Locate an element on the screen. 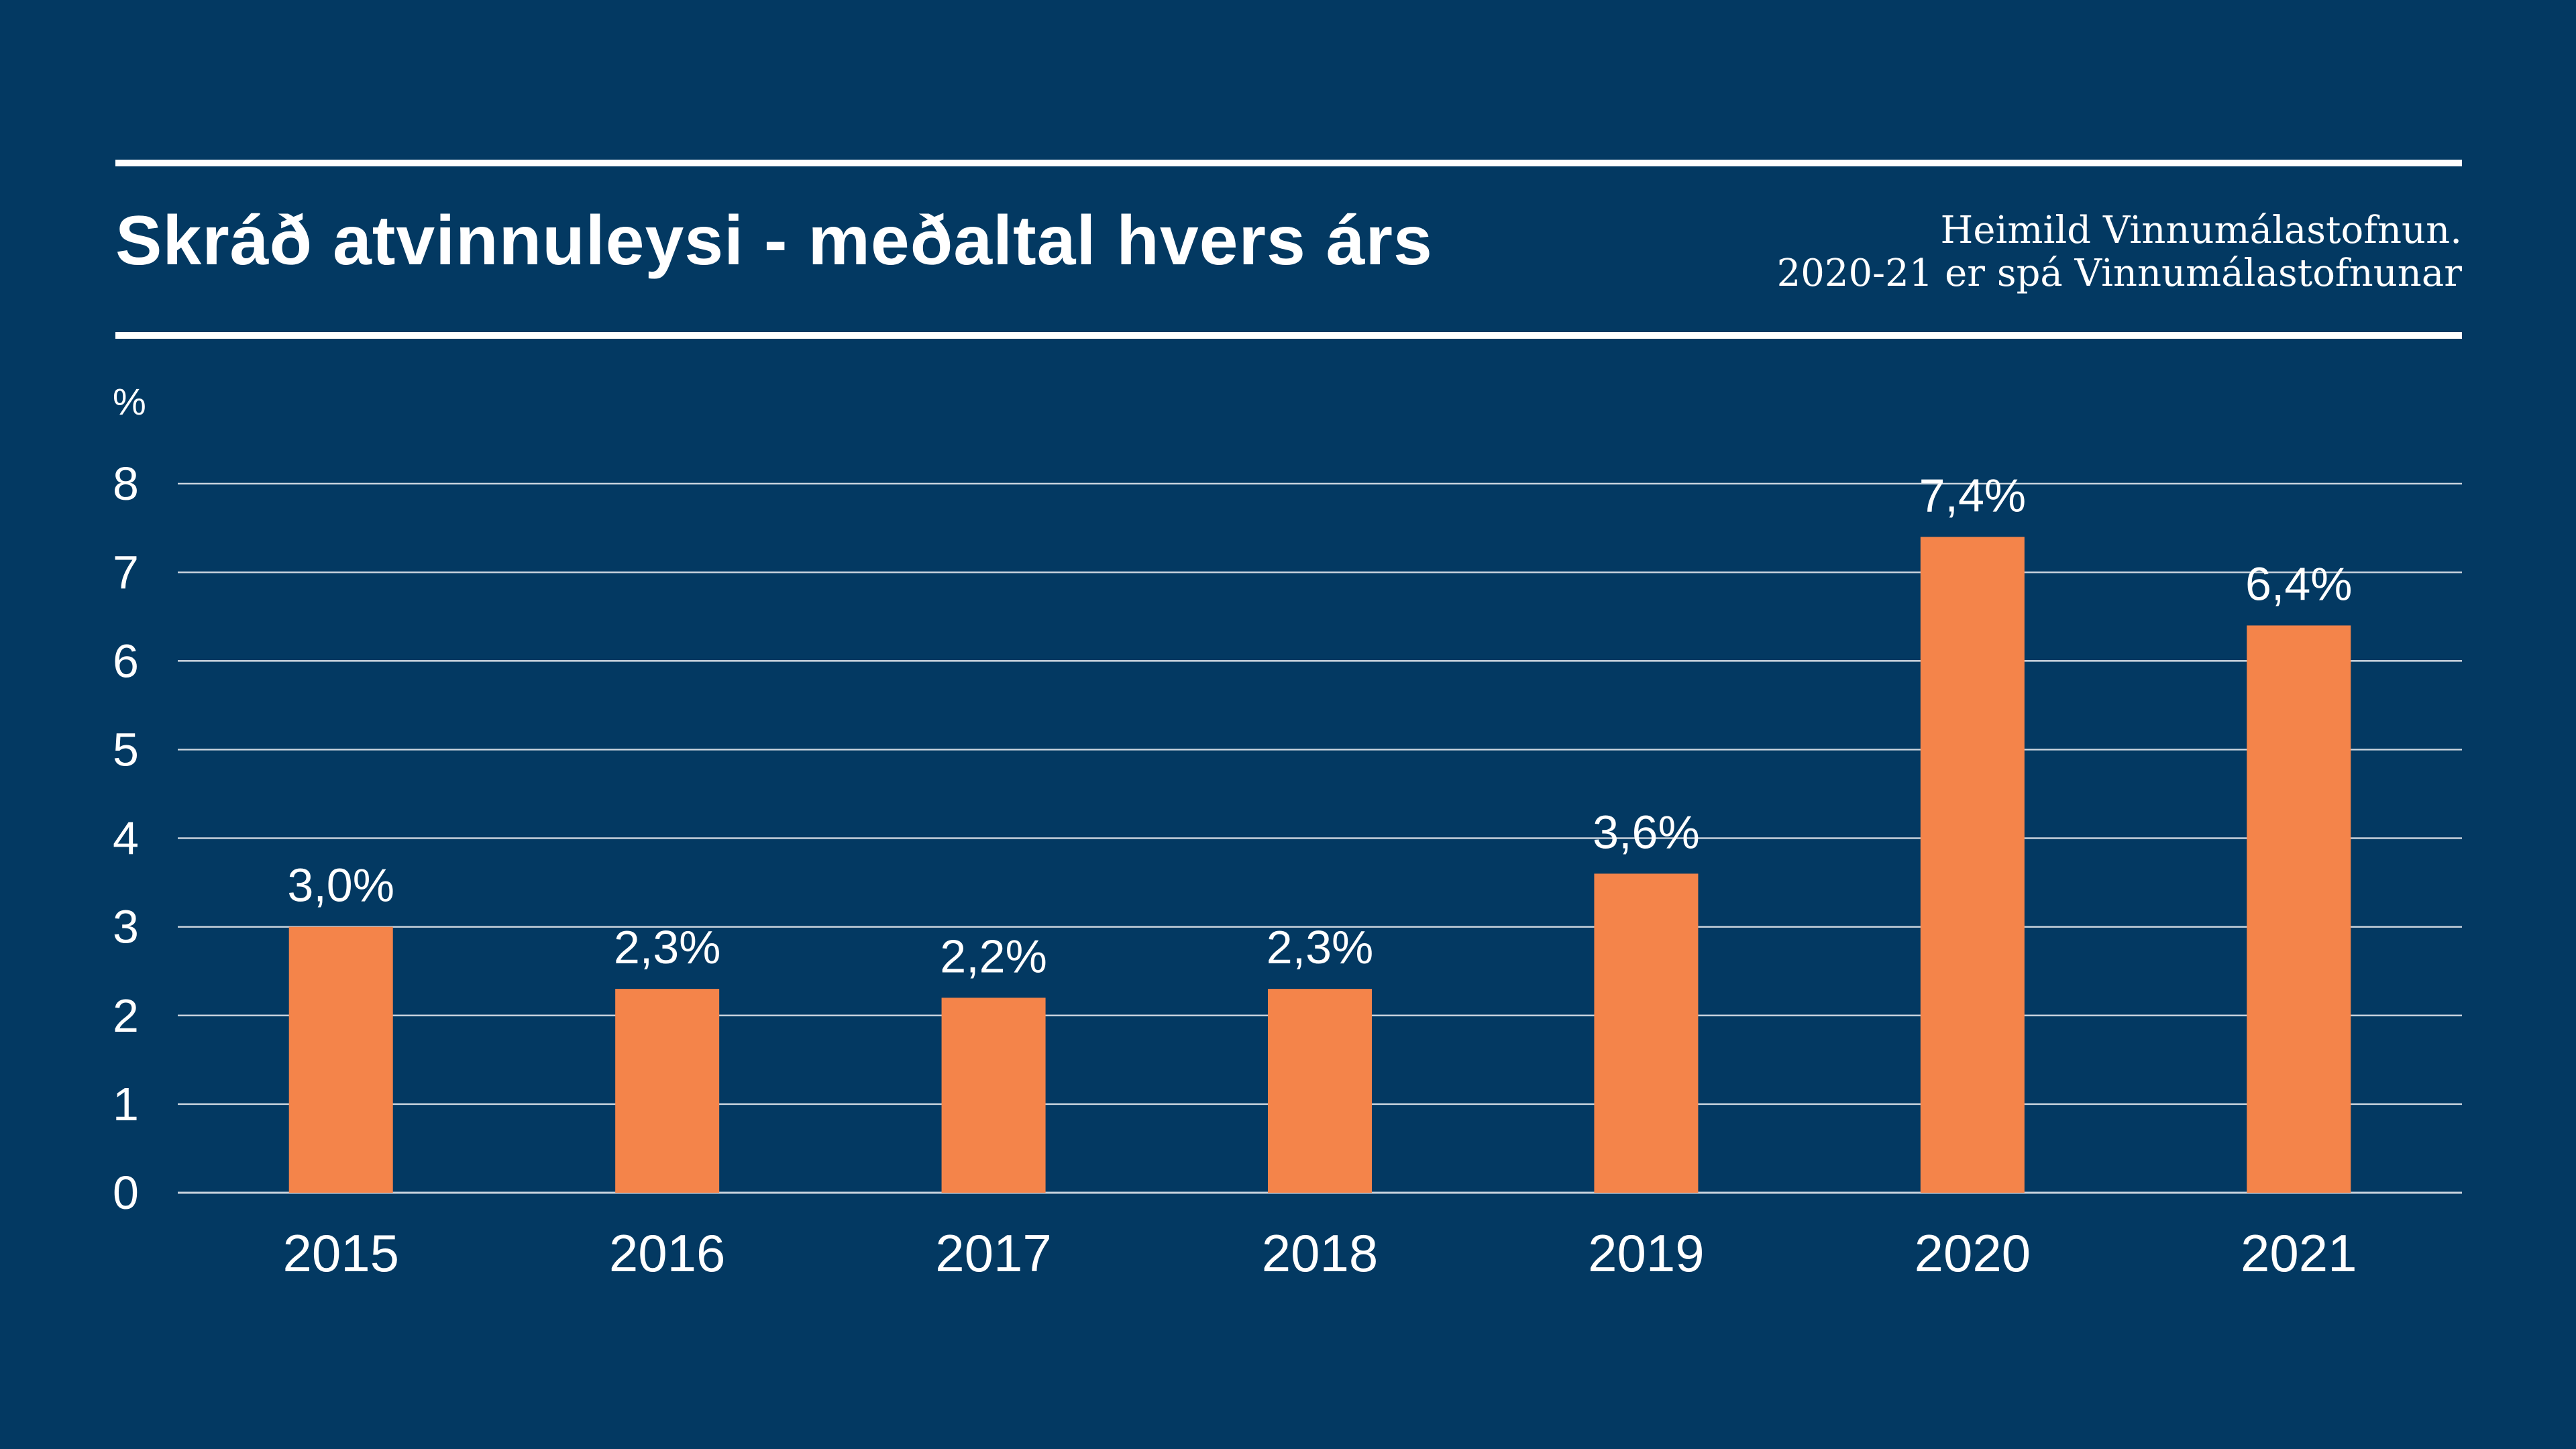 Image resolution: width=2576 pixels, height=1449 pixels. x-axis-categories: 2015 2016 2017 2018 2019 2020 2021 is located at coordinates (1319, 1253).